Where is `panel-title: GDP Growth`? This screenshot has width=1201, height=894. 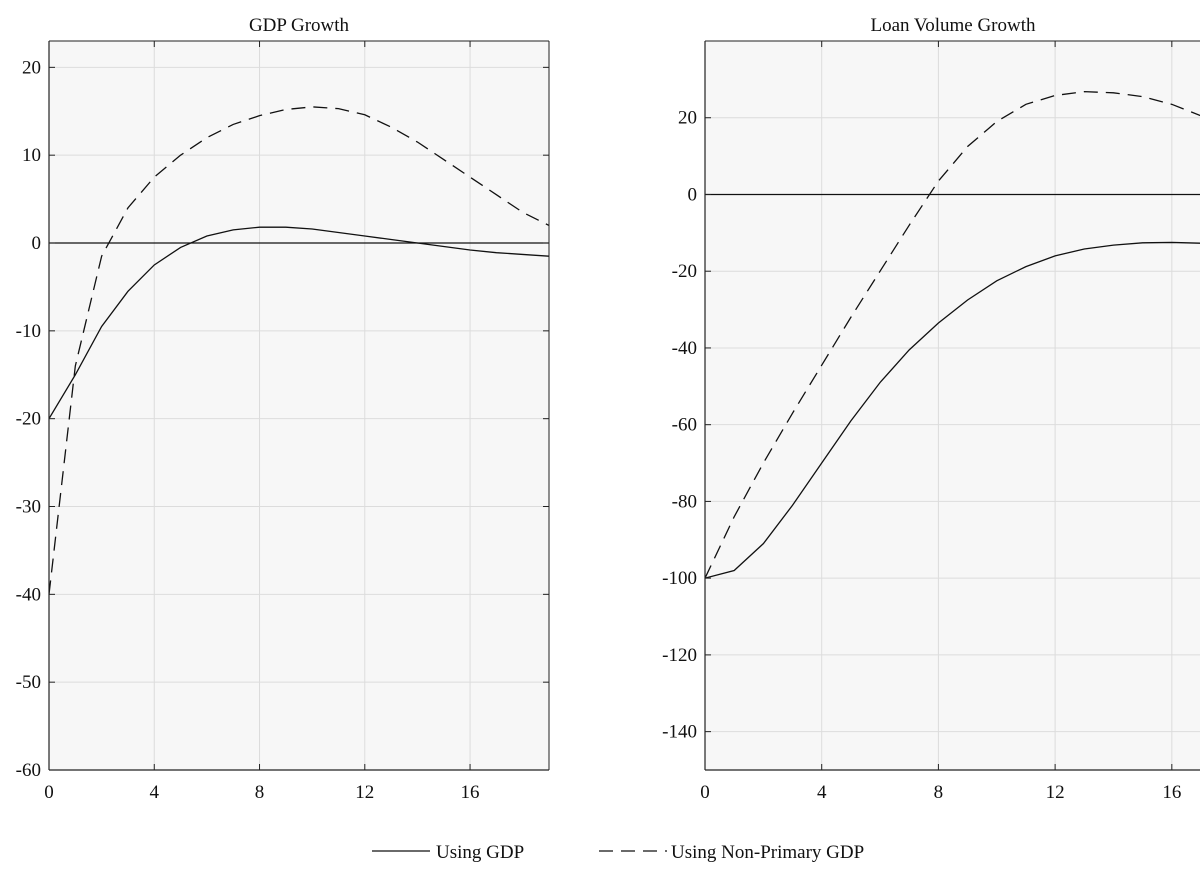
panel-title: GDP Growth is located at coordinates (299, 25).